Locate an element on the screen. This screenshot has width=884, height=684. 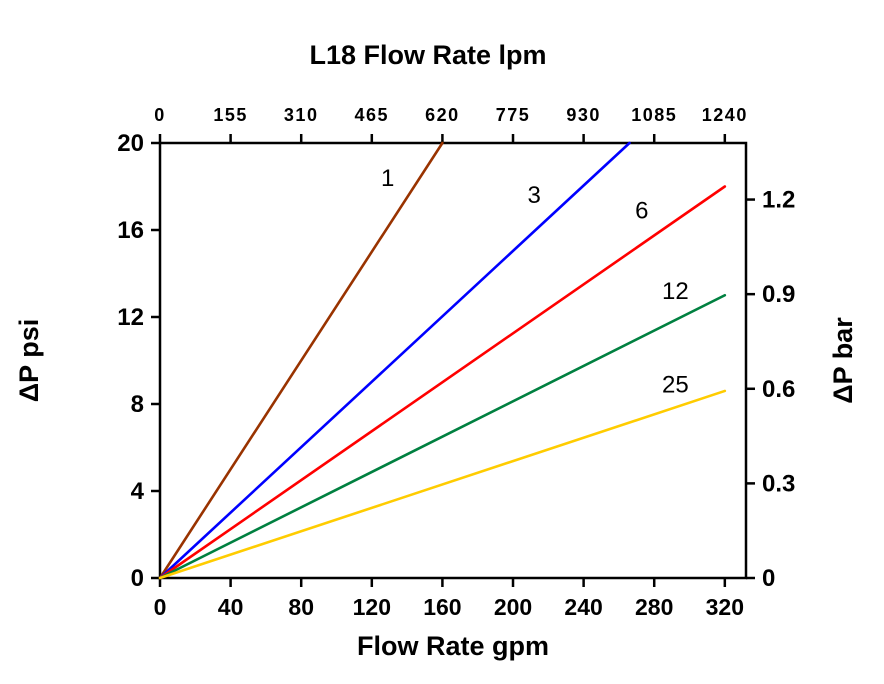
y-tick-label: 16 is located at coordinates (130, 230).